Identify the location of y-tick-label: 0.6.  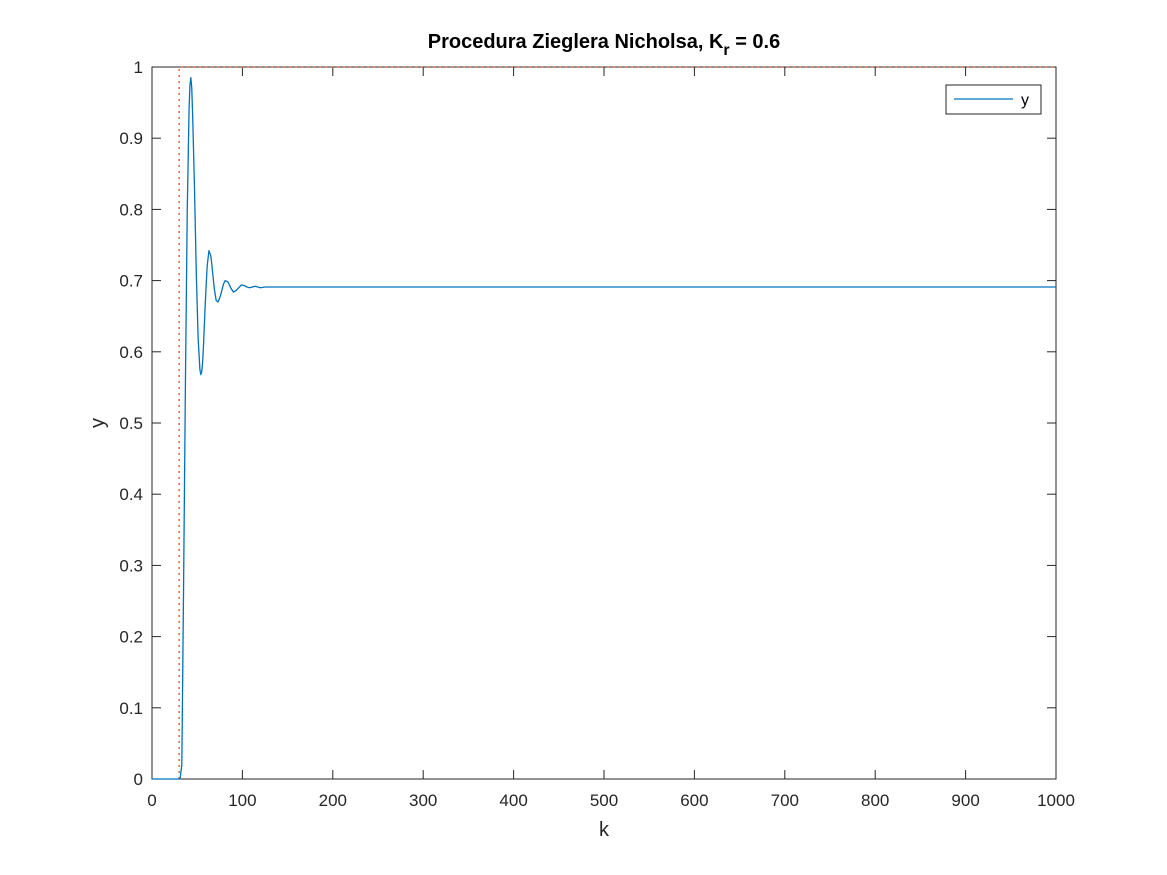
(131, 352).